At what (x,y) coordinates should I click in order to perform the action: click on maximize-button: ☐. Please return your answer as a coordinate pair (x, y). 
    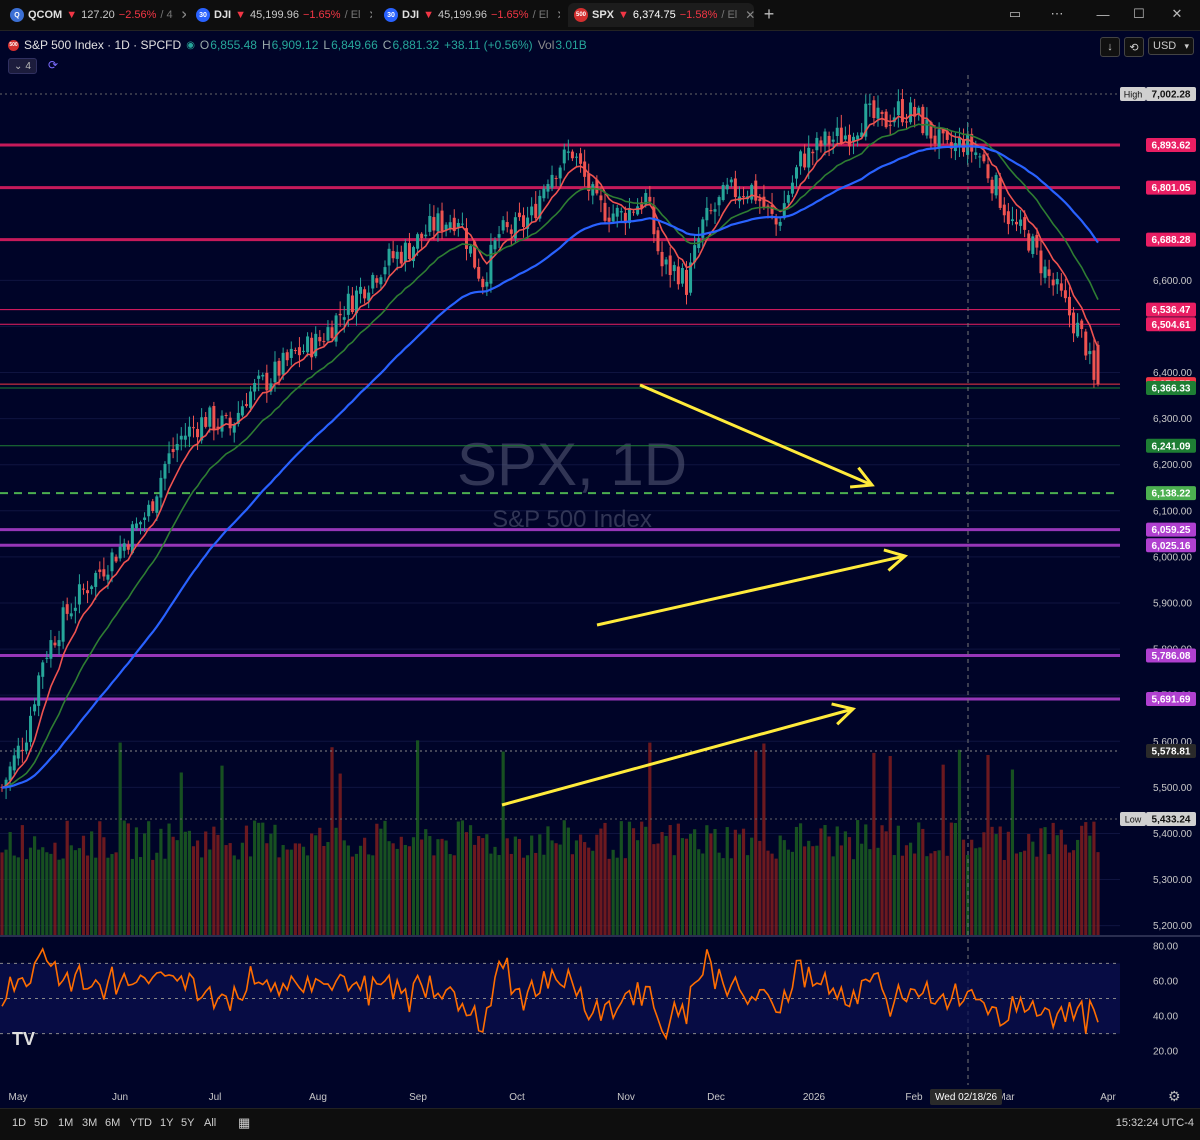
    Looking at the image, I should click on (1139, 13).